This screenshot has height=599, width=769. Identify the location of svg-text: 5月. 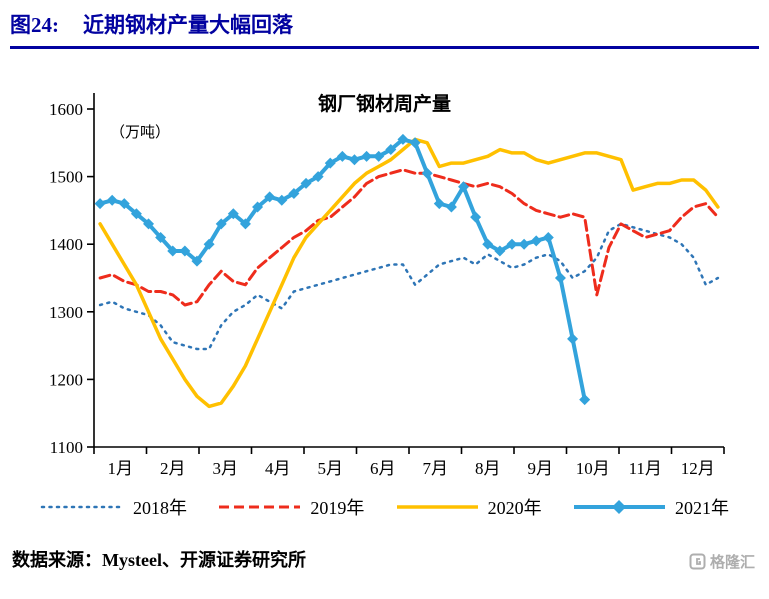
(331, 468).